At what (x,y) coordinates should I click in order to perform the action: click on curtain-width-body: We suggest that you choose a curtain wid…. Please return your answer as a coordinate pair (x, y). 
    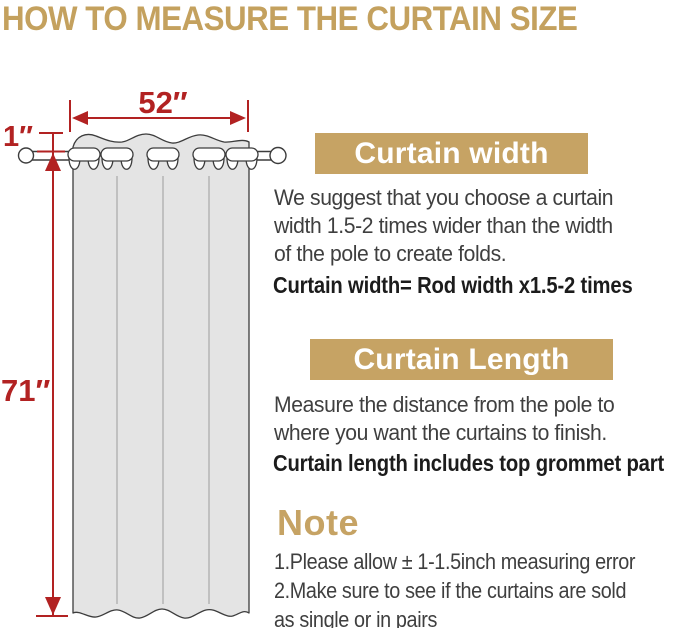
    Looking at the image, I should click on (444, 225).